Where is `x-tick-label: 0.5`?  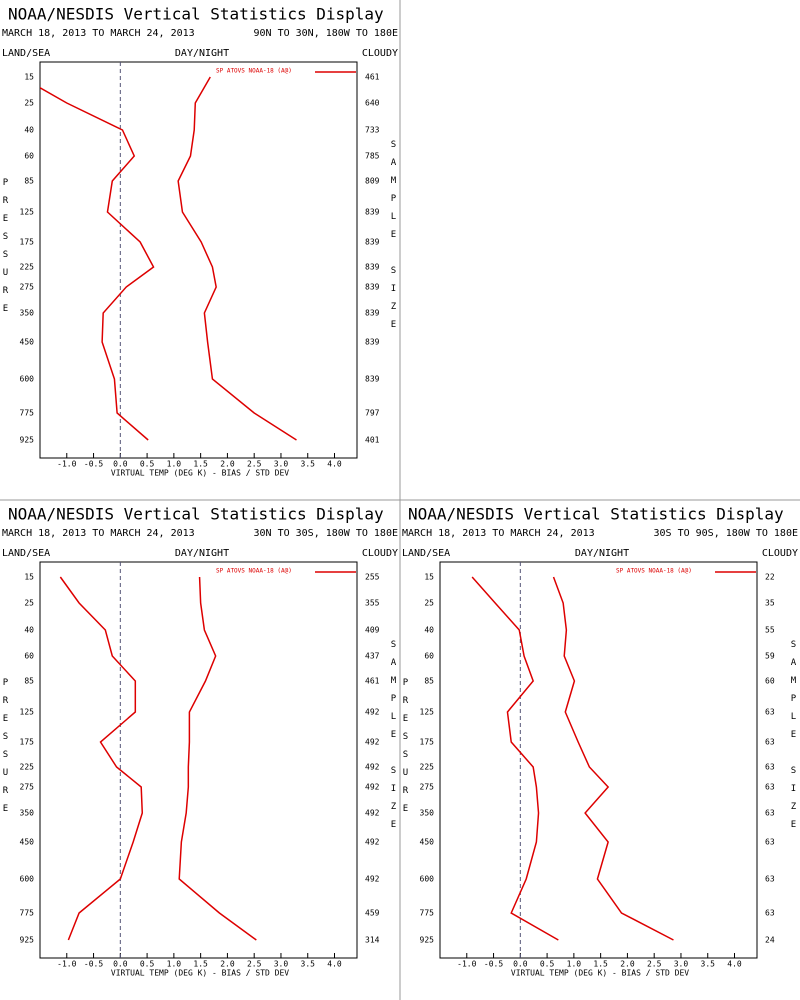
x-tick-label: 0.5 is located at coordinates (147, 964).